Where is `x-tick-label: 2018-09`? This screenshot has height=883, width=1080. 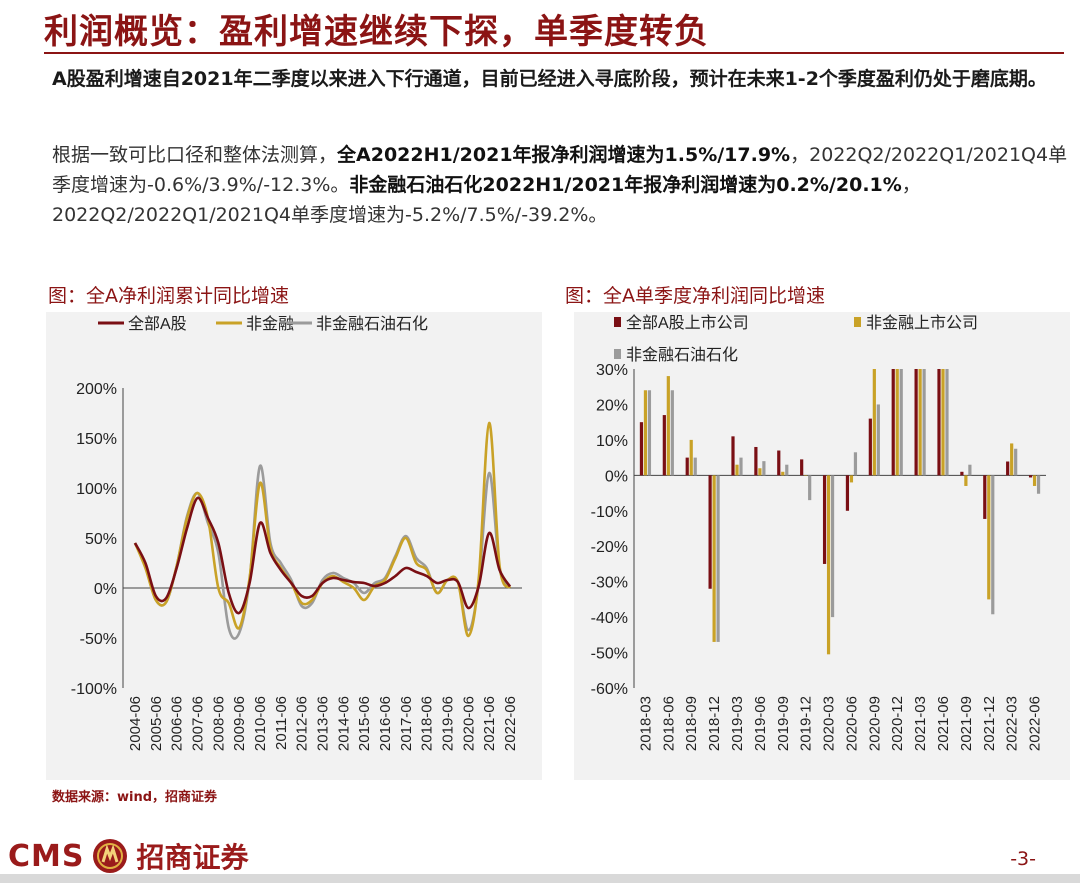 x-tick-label: 2018-09 is located at coordinates (691, 723).